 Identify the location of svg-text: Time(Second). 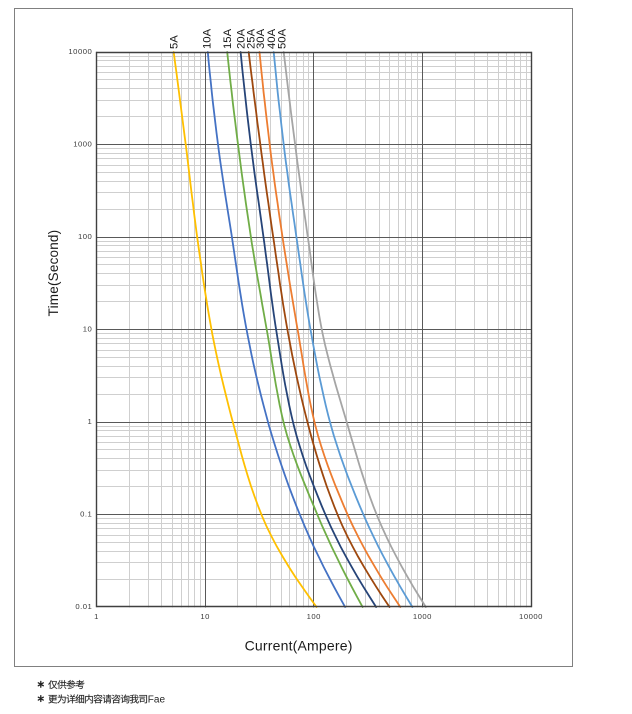
(53, 273).